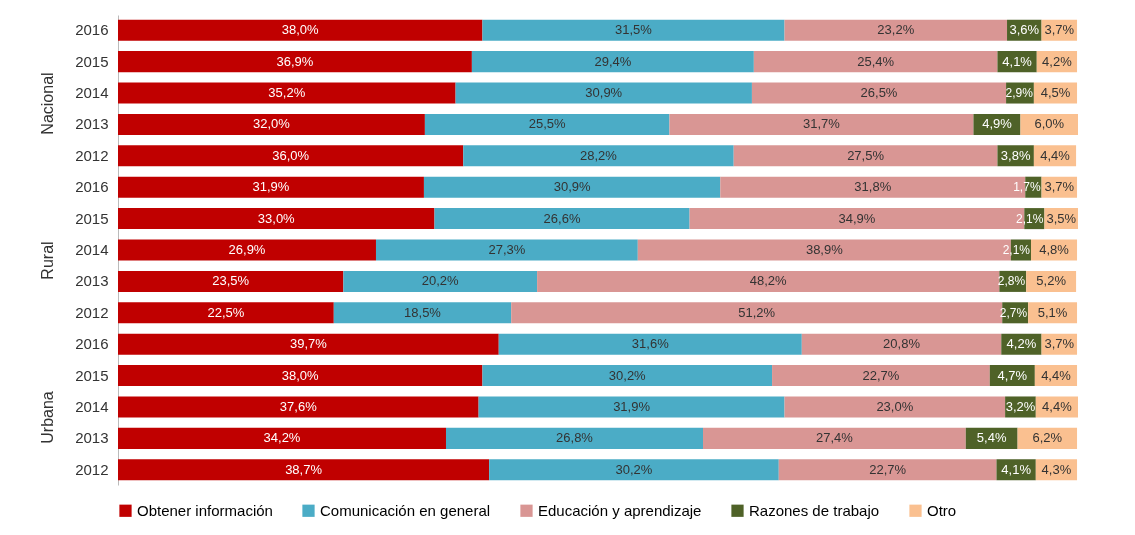 The height and width of the screenshot is (535, 1135). I want to click on data-label: 26,5%, so click(879, 93).